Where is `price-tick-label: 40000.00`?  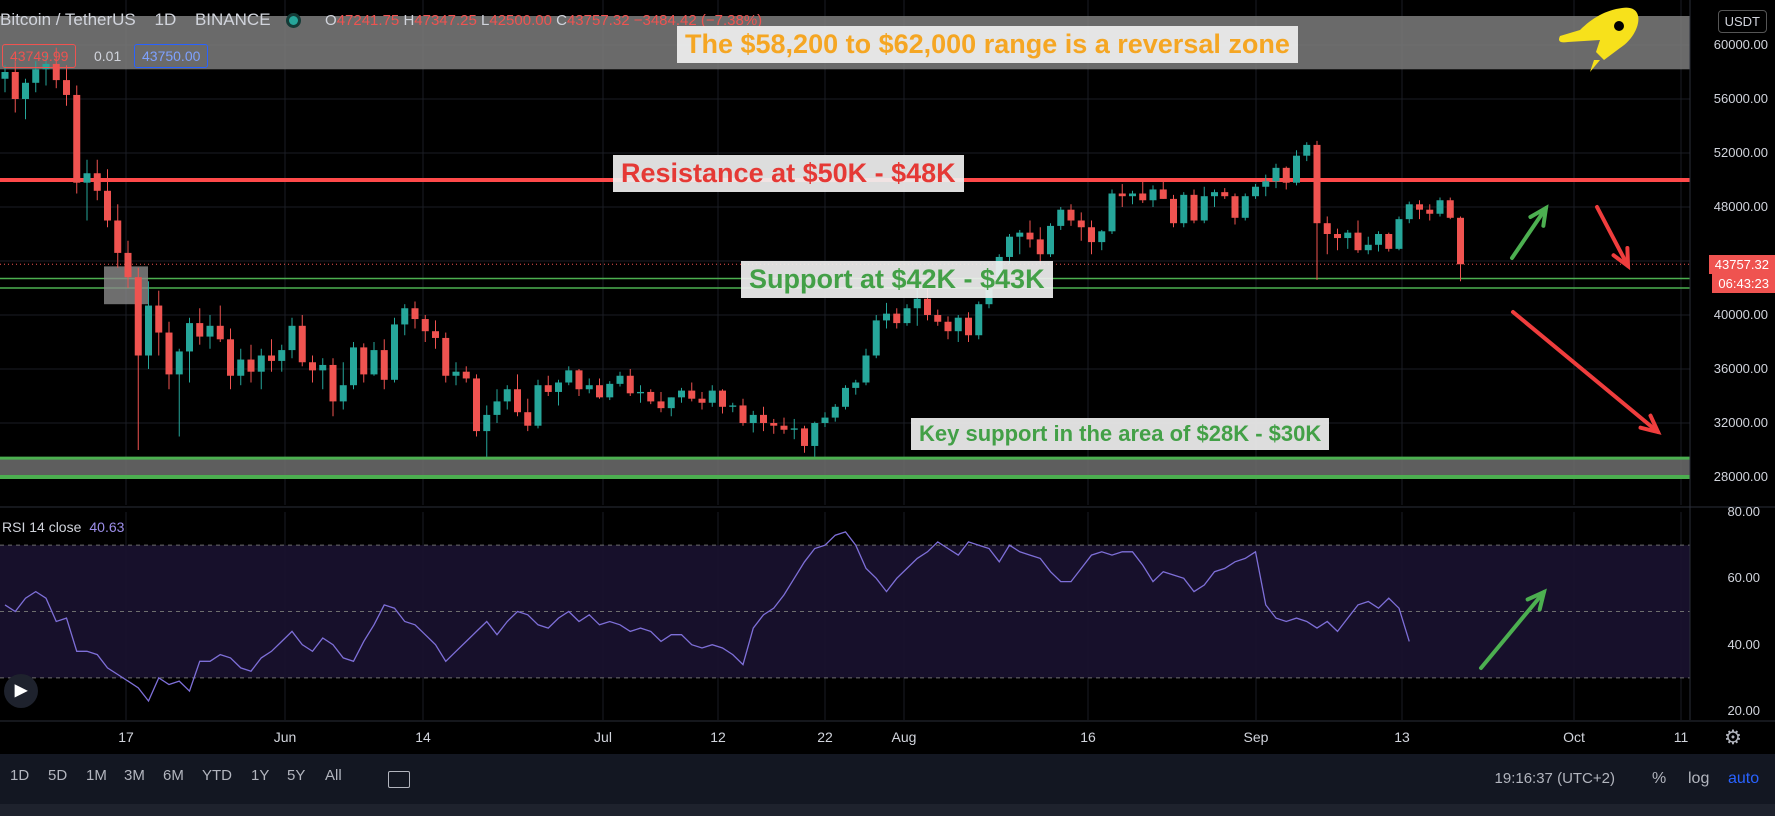
price-tick-label: 40000.00 is located at coordinates (1740, 314).